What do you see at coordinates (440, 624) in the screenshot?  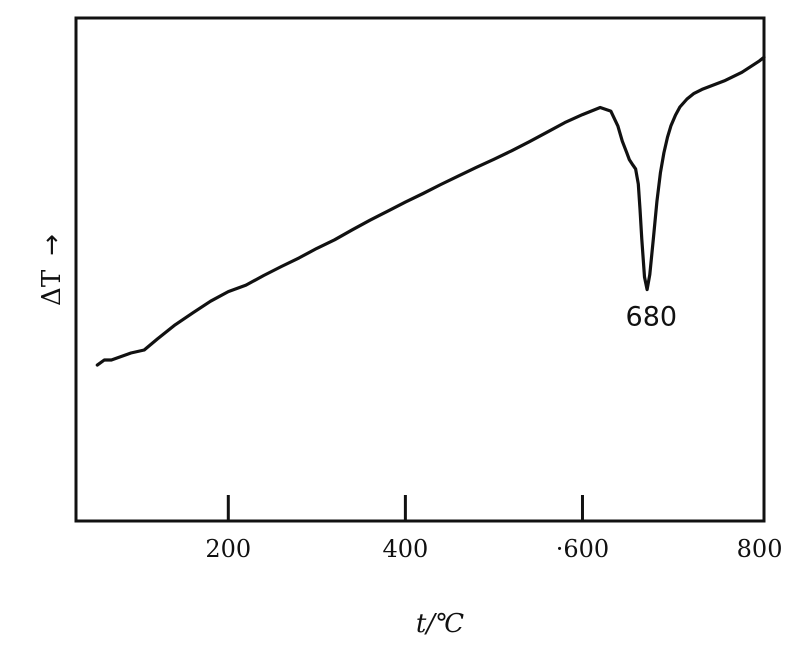 I see `x-axis-title: t/℃` at bounding box center [440, 624].